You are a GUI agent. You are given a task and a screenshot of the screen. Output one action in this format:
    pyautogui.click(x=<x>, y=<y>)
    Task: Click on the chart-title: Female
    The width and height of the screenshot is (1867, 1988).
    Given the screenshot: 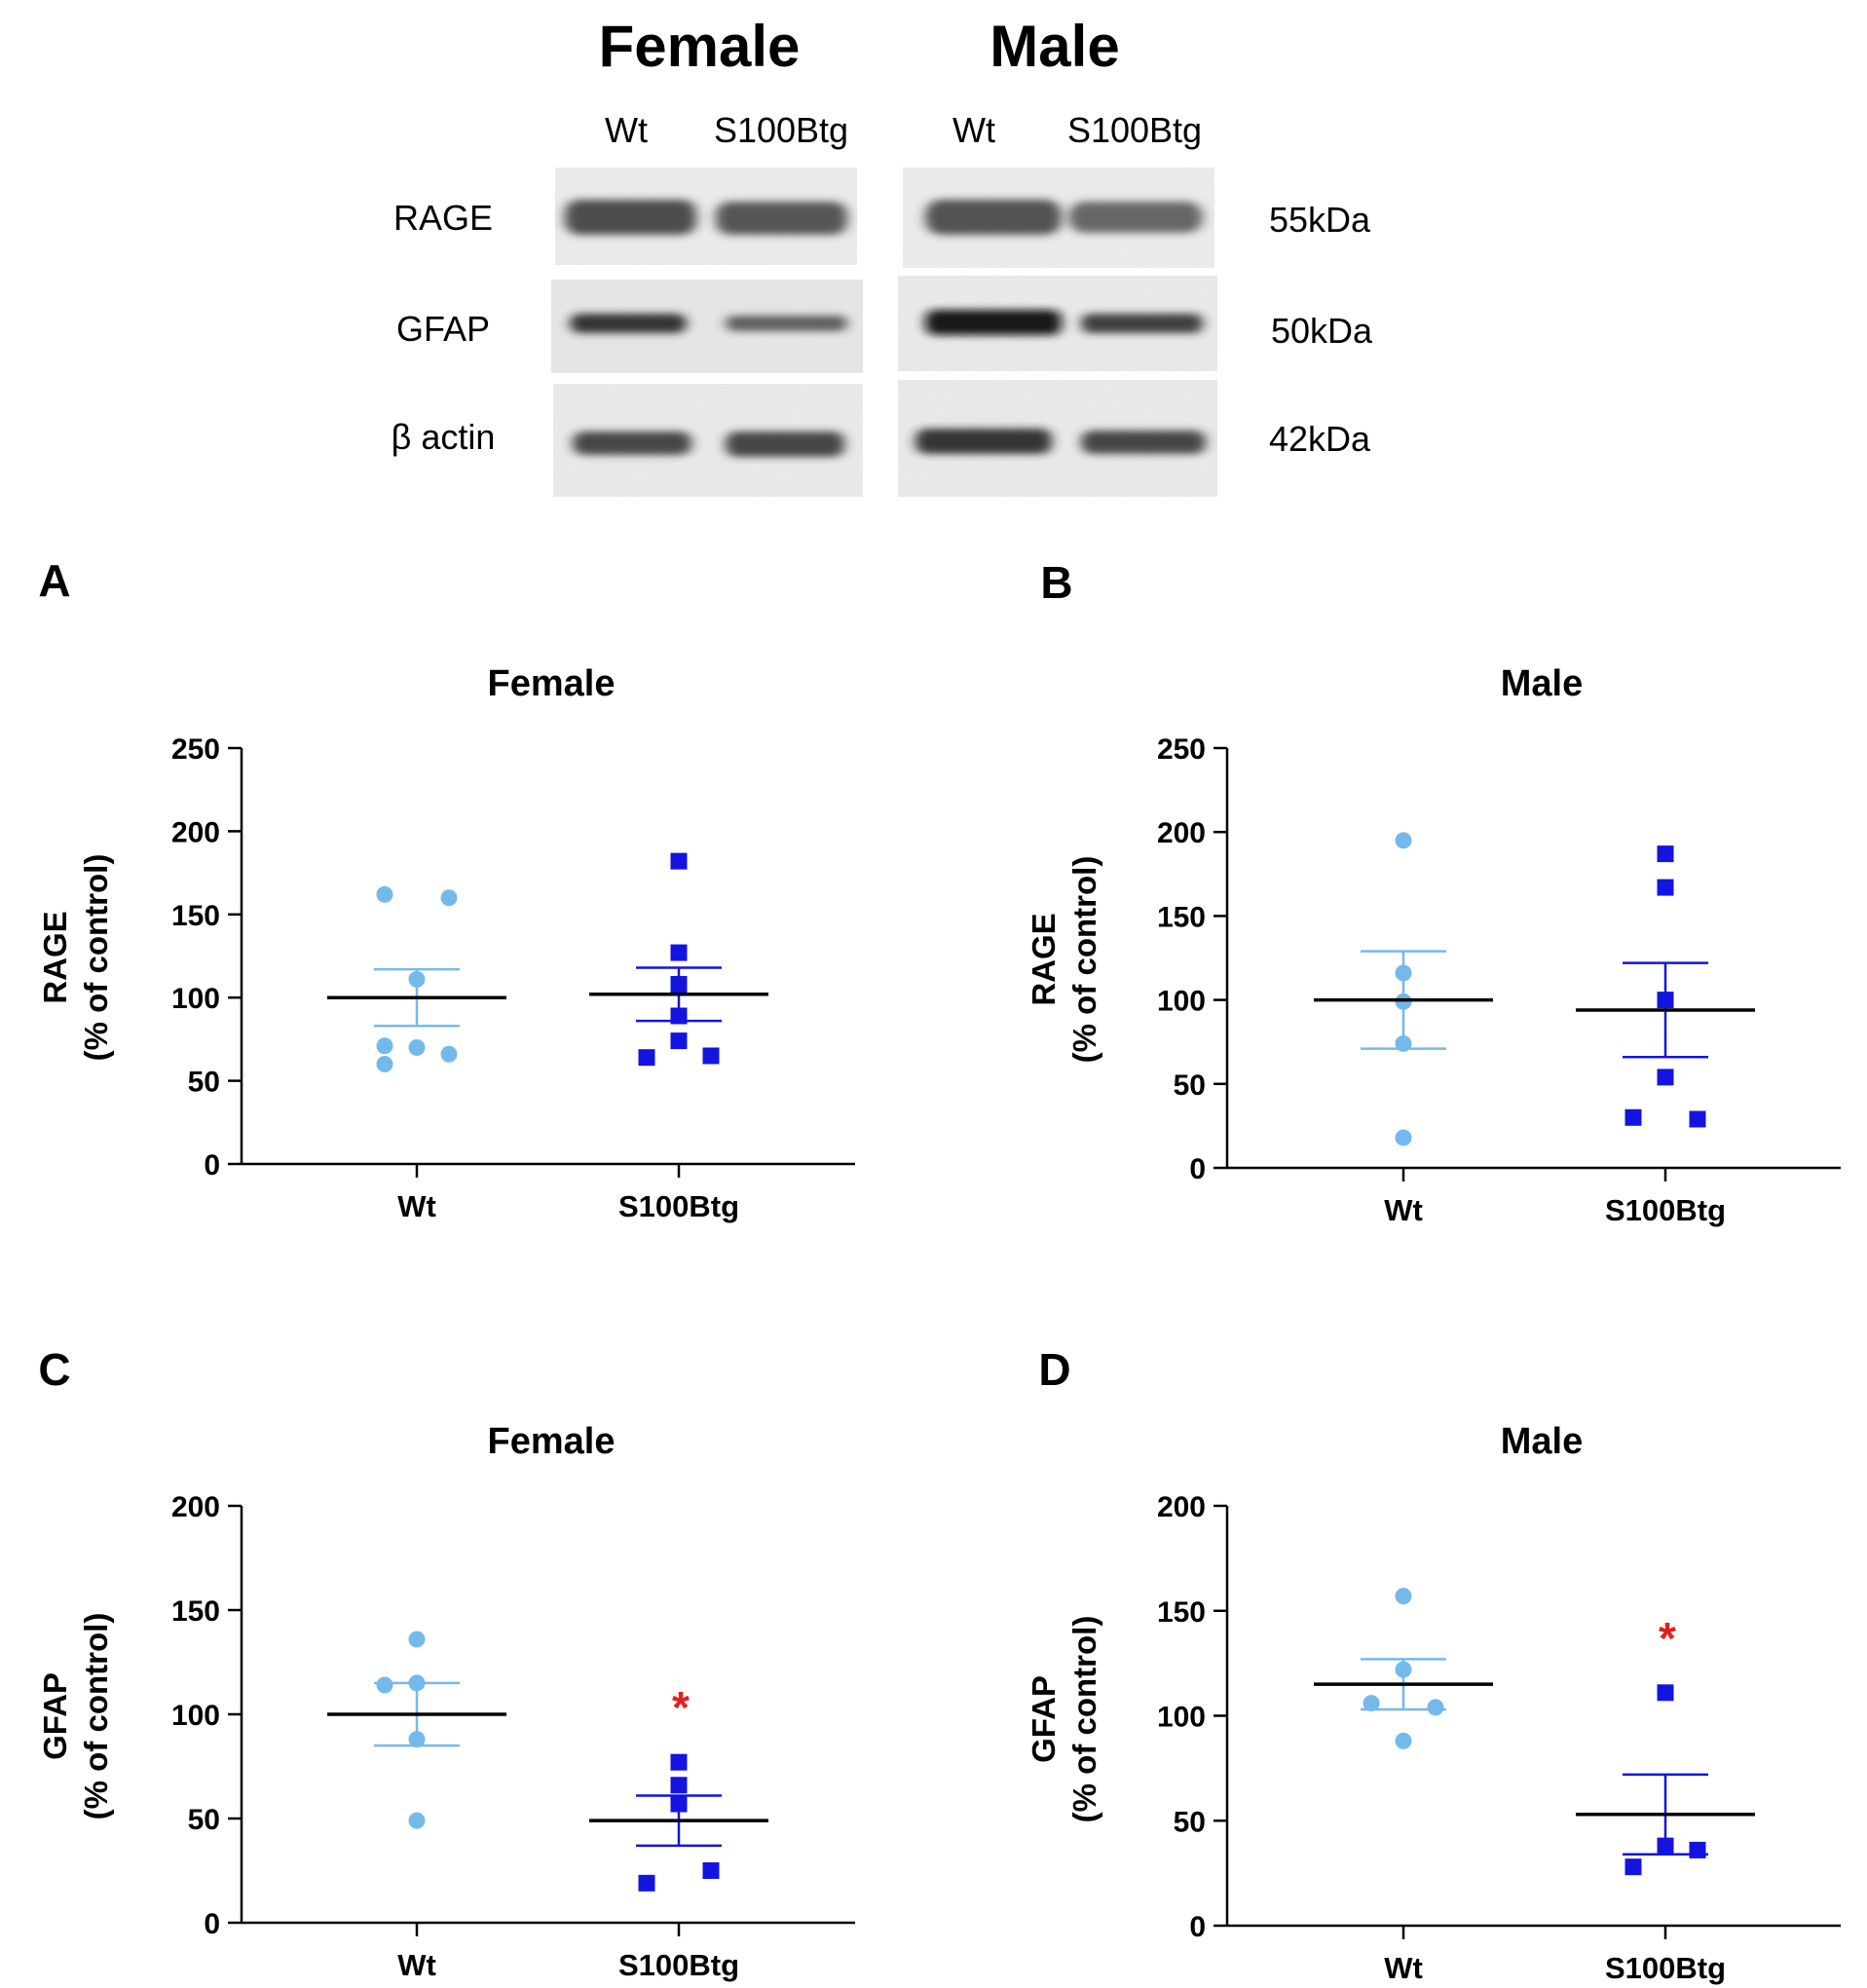 What is the action you would take?
    pyautogui.click(x=552, y=1442)
    